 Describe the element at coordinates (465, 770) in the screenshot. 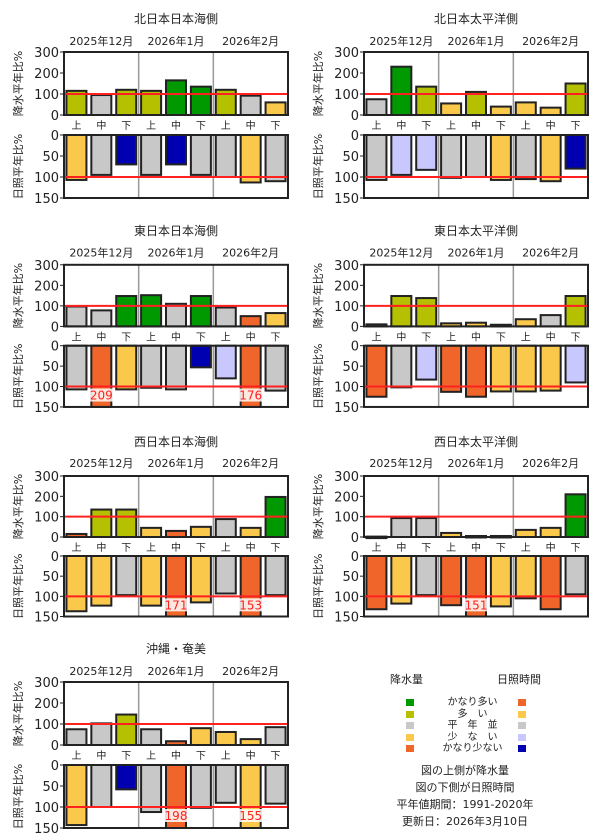

I see `legend-note: 図の上側が降水量` at that location.